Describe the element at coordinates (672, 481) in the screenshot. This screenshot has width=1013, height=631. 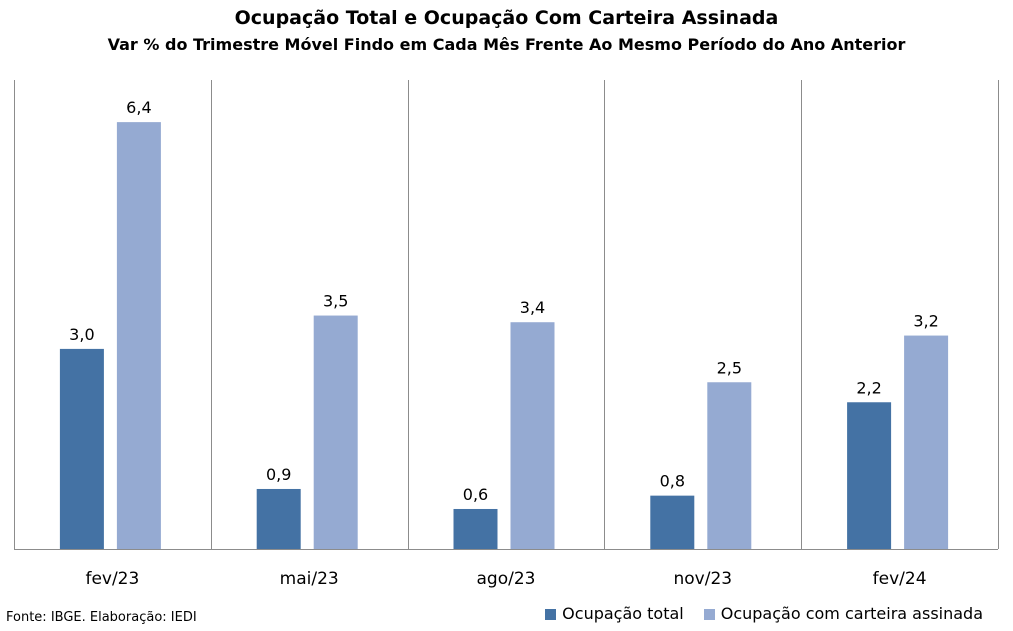
I see `data-label-total: 0,8` at that location.